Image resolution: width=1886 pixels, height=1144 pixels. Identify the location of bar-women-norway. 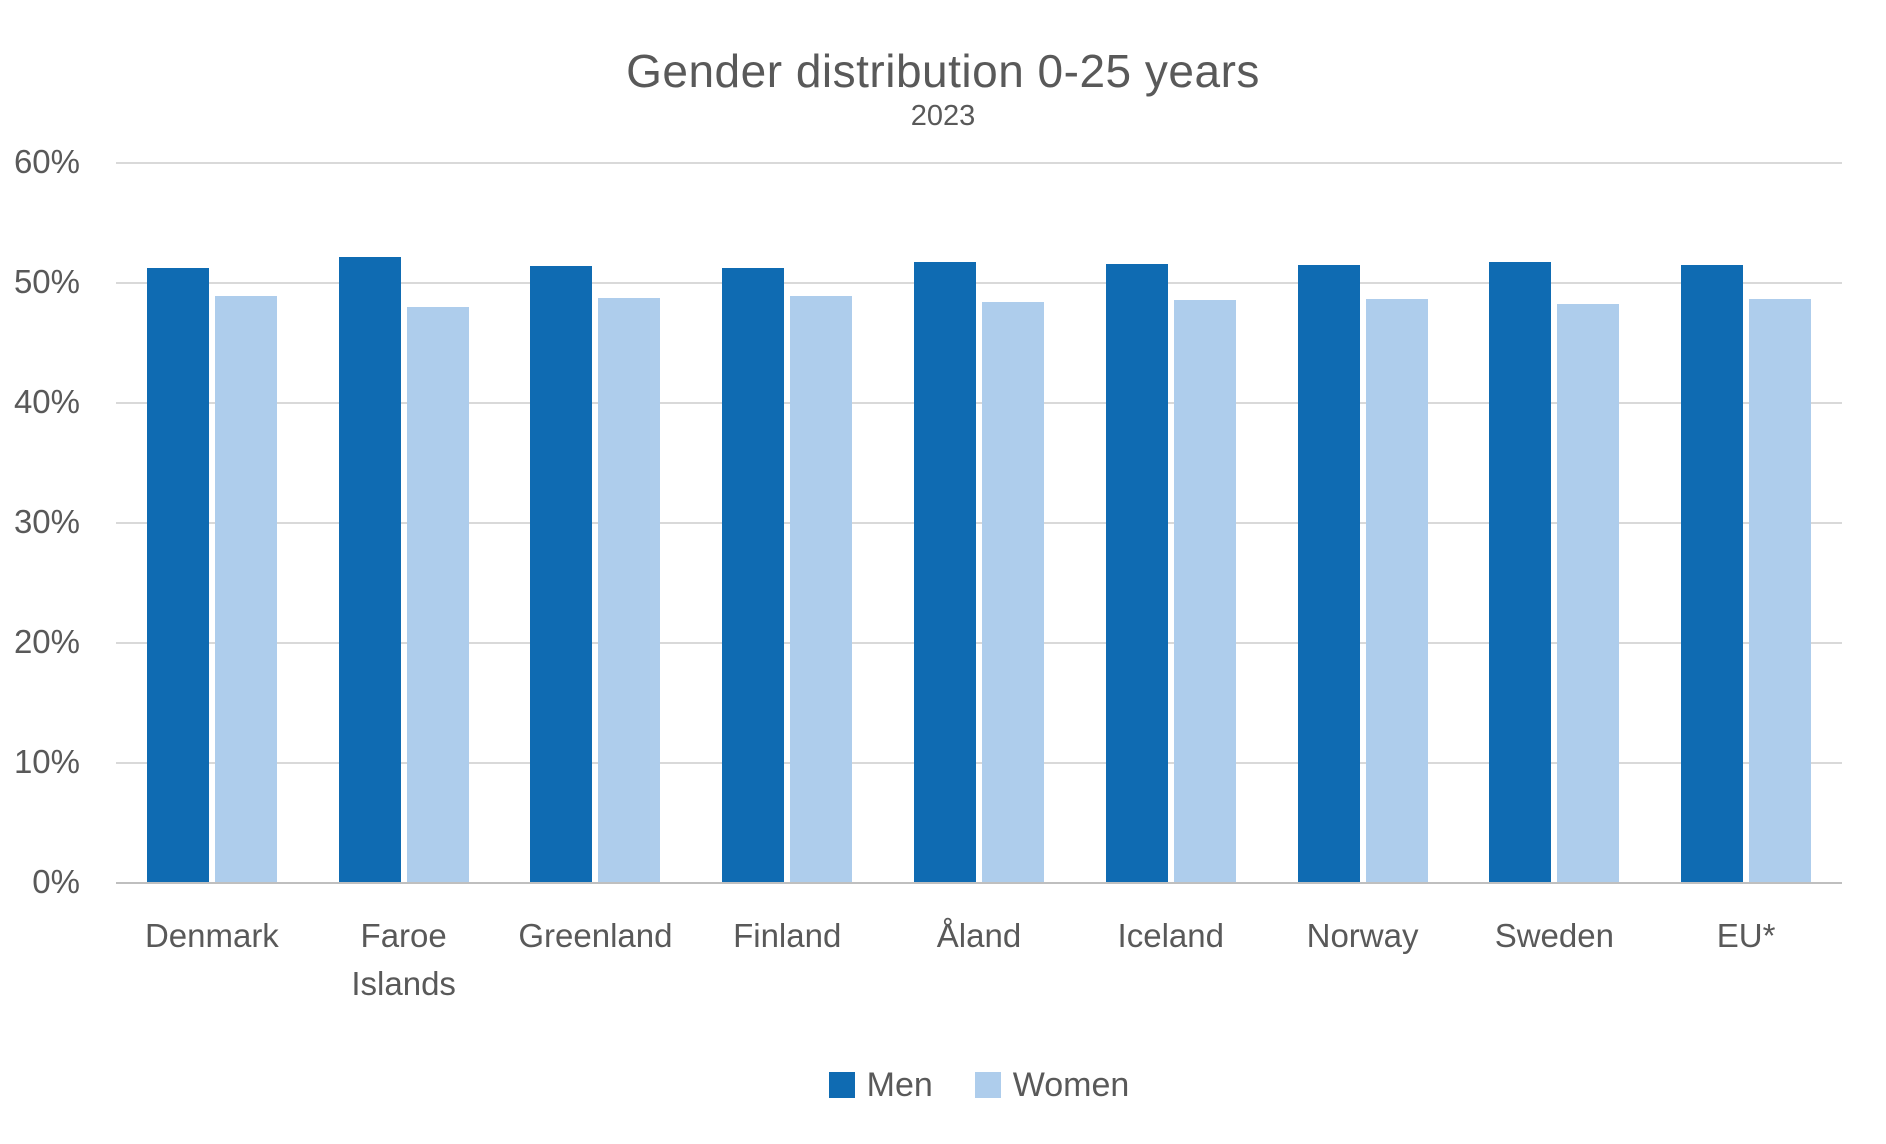
(1396, 590).